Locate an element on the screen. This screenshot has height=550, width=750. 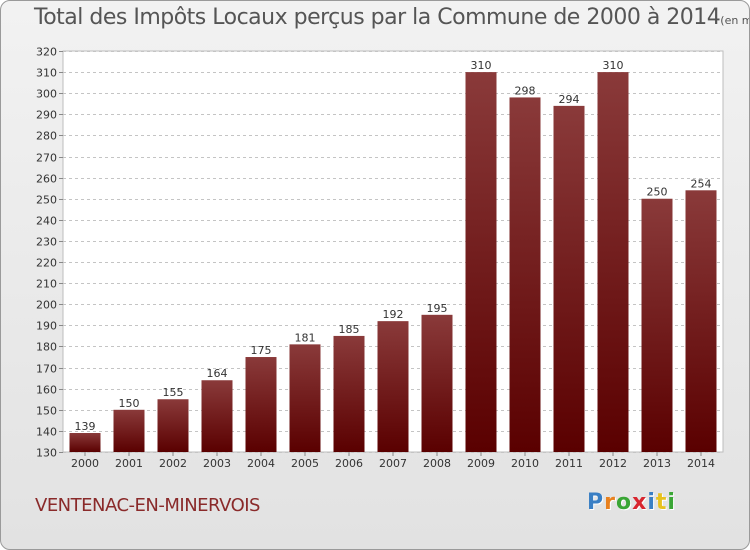
y-tick-label: 270 is located at coordinates (46, 158).